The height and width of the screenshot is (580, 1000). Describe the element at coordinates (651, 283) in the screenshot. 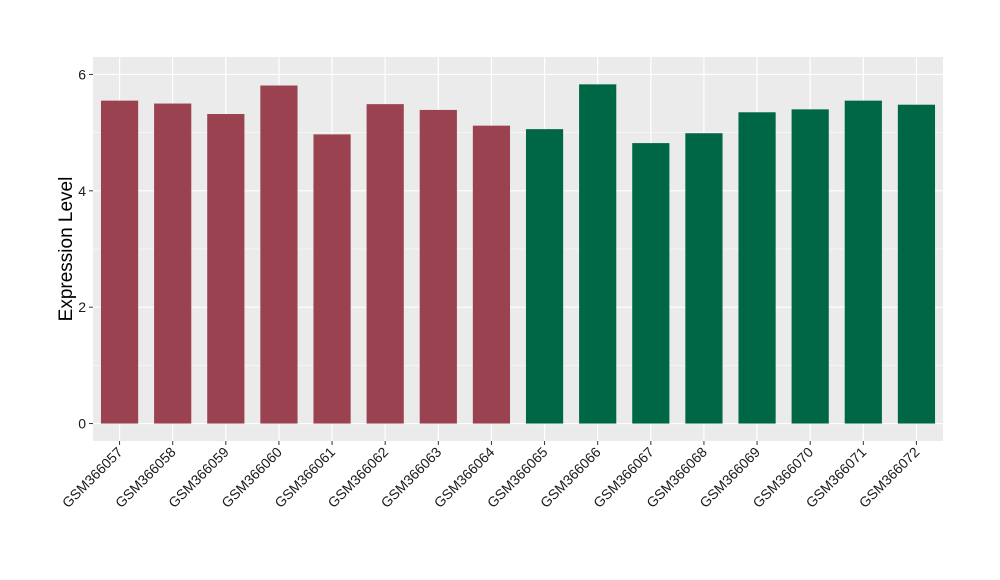

I see `bar-GSM366067` at that location.